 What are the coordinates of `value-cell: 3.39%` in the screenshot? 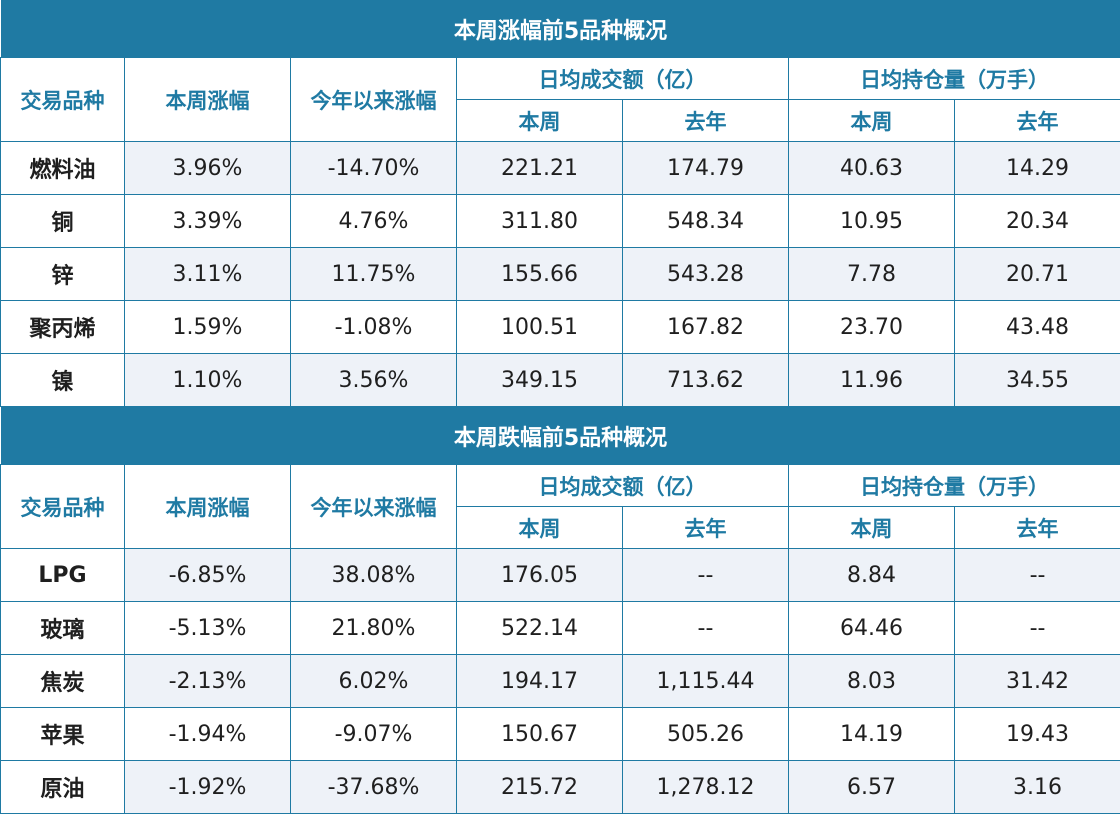 It's located at (208, 221).